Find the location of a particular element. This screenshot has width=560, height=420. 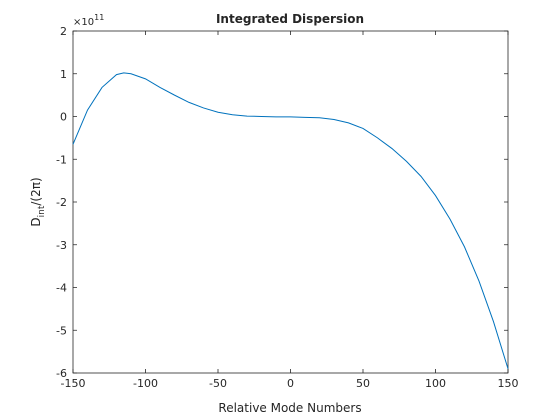

y-axis-label: Dint/(2π) is located at coordinates (38, 201).